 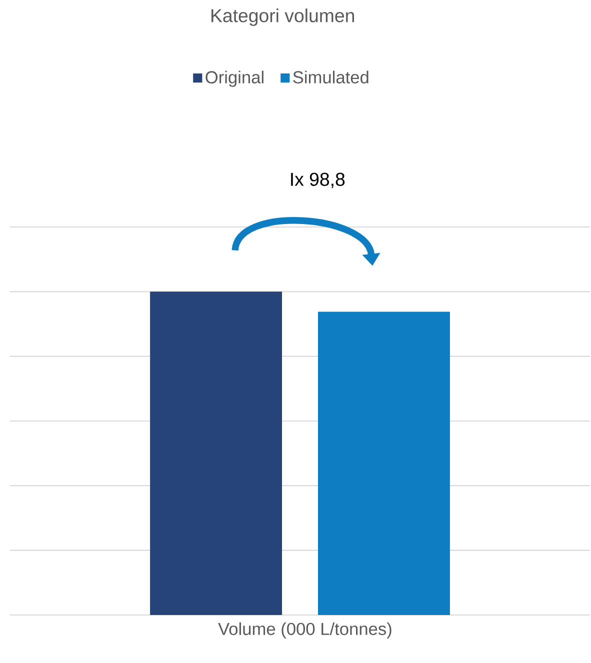 What do you see at coordinates (305, 630) in the screenshot?
I see `x-axis-title: Volume (000 L/tonnes)` at bounding box center [305, 630].